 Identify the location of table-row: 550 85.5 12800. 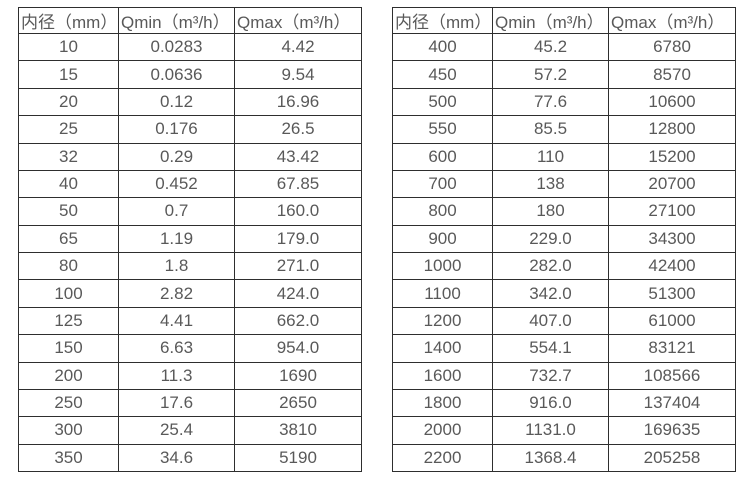
(564, 129).